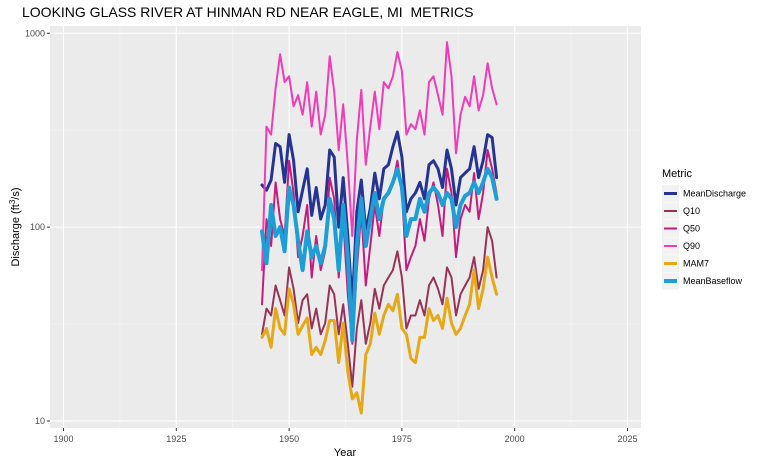 The width and height of the screenshot is (757, 464). Describe the element at coordinates (345, 453) in the screenshot. I see `x-axis-title: Year` at that location.